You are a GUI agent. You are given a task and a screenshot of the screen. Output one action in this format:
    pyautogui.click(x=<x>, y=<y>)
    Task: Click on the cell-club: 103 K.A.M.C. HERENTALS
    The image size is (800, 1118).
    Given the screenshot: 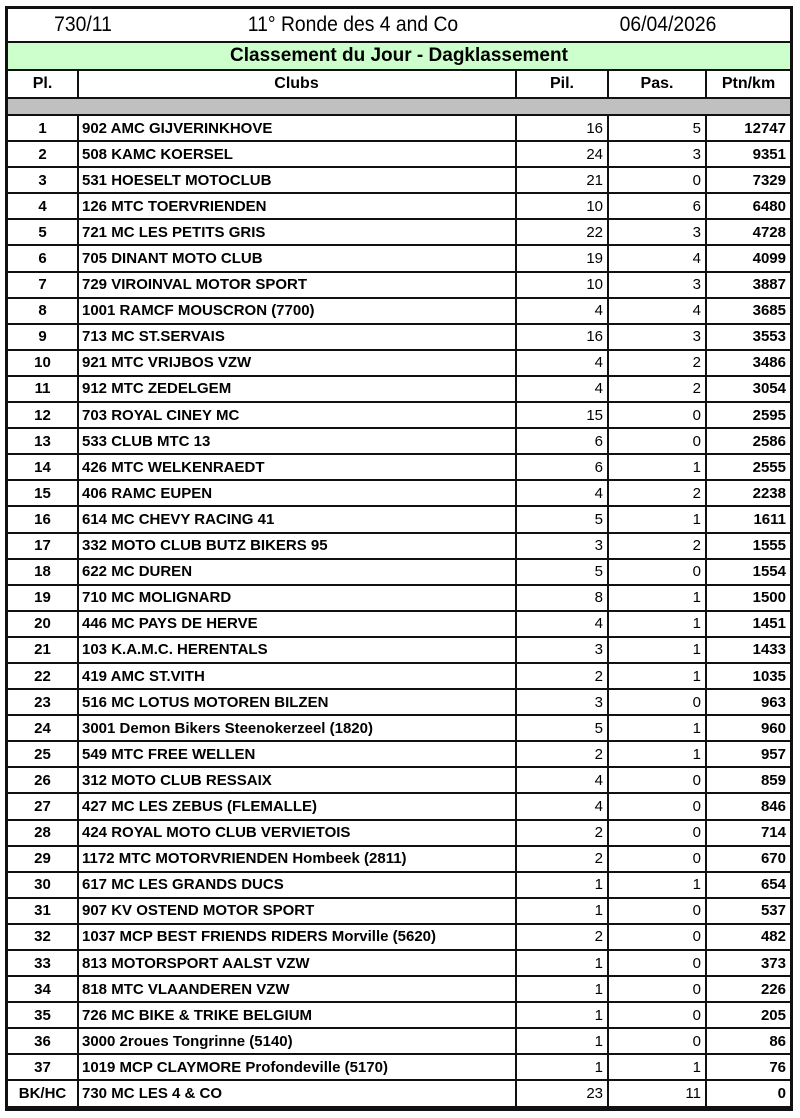 What is the action you would take?
    pyautogui.click(x=297, y=649)
    